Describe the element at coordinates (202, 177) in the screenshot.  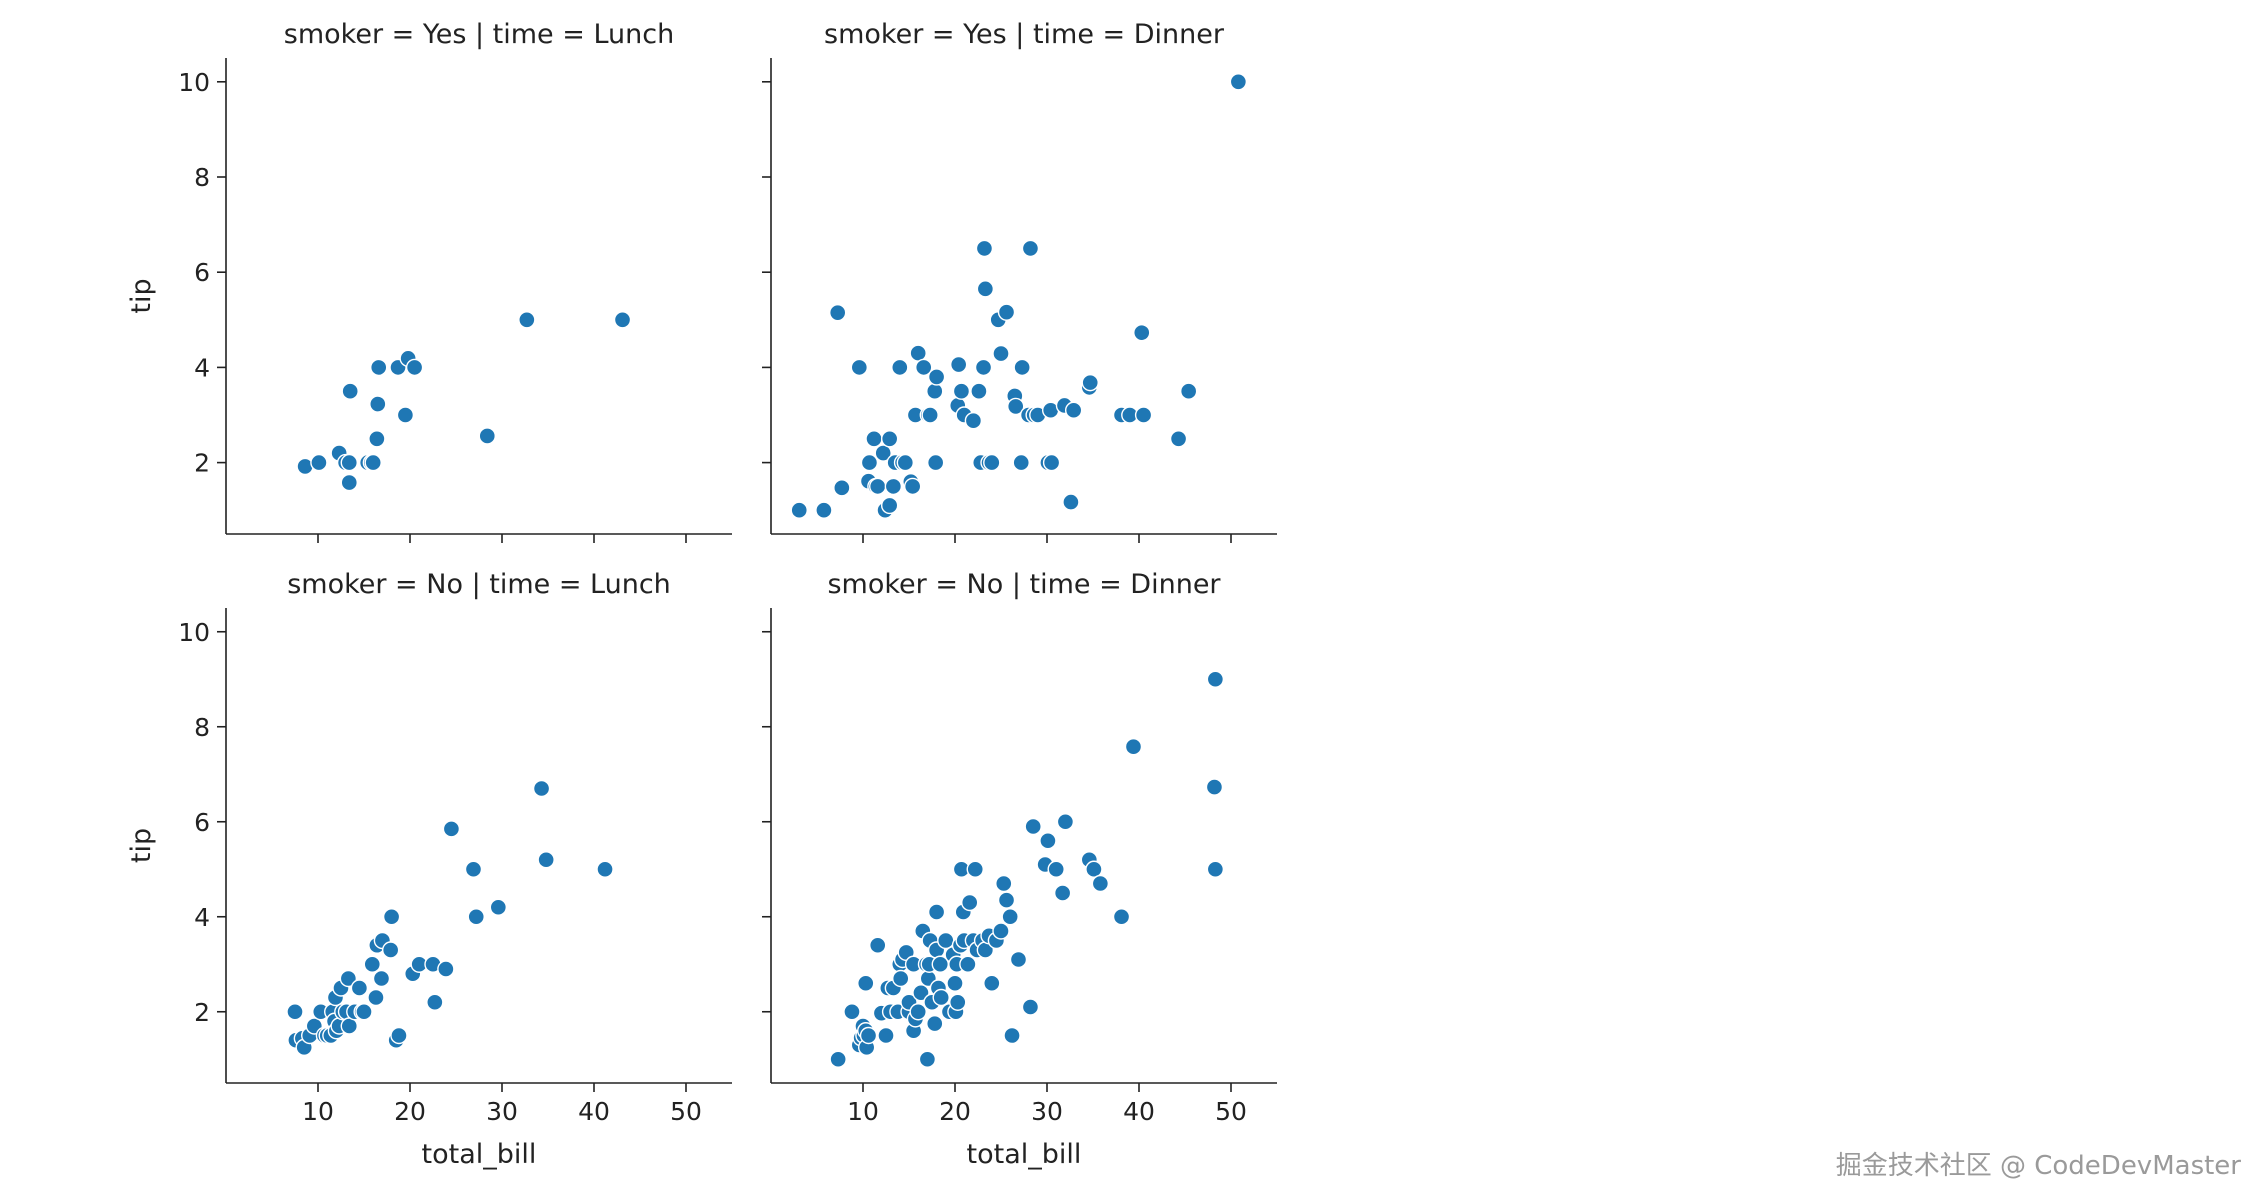
I see `y-tick-label: 8` at that location.